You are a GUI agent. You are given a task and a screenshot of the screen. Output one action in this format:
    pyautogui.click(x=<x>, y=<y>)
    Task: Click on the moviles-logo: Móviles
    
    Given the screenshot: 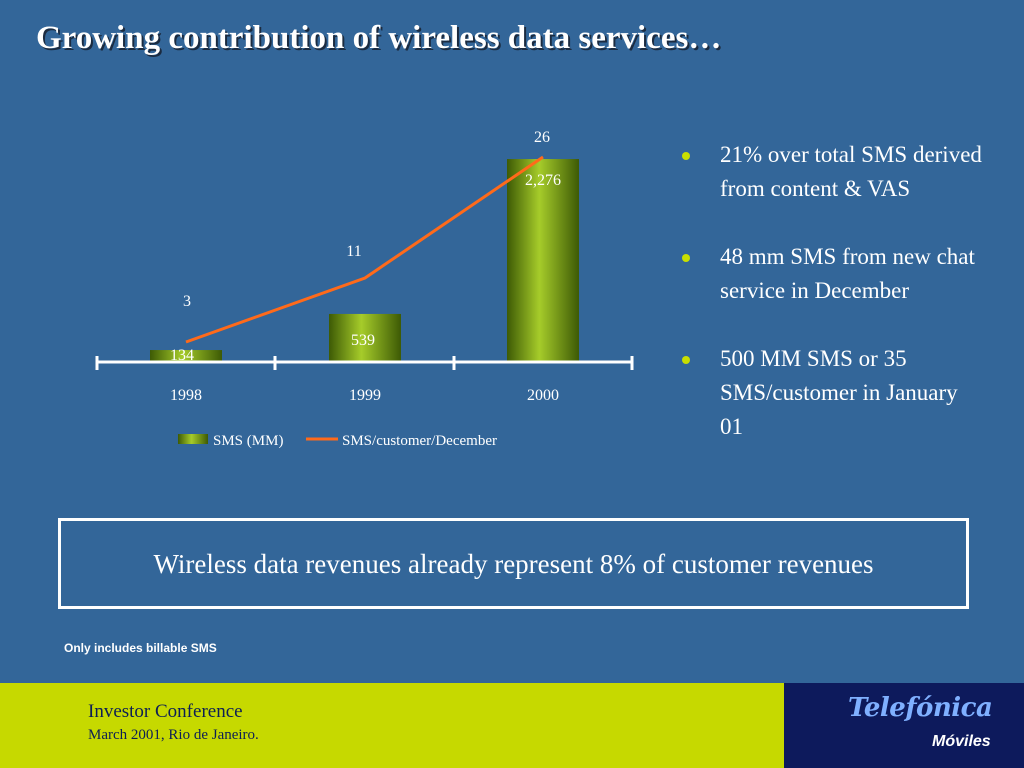 What is the action you would take?
    pyautogui.click(x=961, y=741)
    